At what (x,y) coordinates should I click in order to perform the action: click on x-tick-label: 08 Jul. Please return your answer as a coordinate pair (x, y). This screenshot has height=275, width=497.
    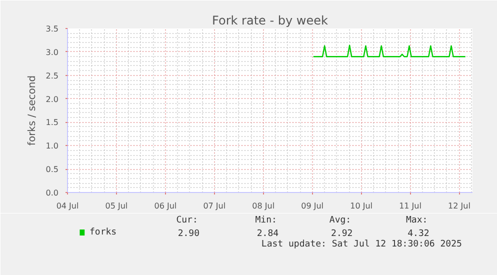
    Looking at the image, I should click on (263, 206).